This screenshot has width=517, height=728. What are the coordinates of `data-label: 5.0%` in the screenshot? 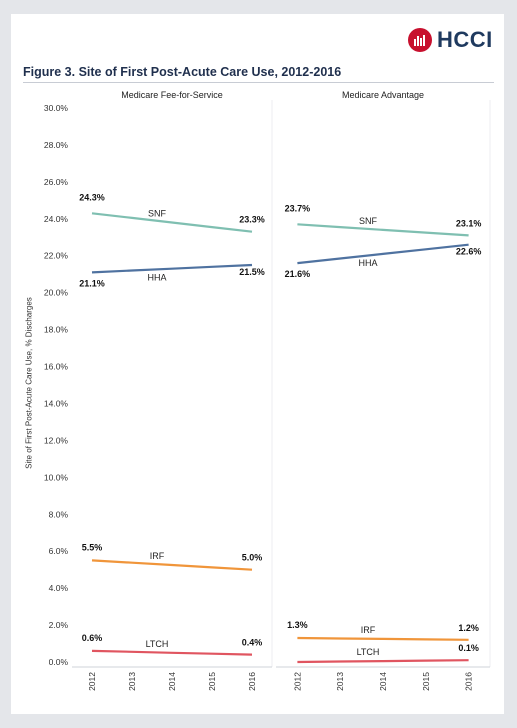 It's located at (252, 558).